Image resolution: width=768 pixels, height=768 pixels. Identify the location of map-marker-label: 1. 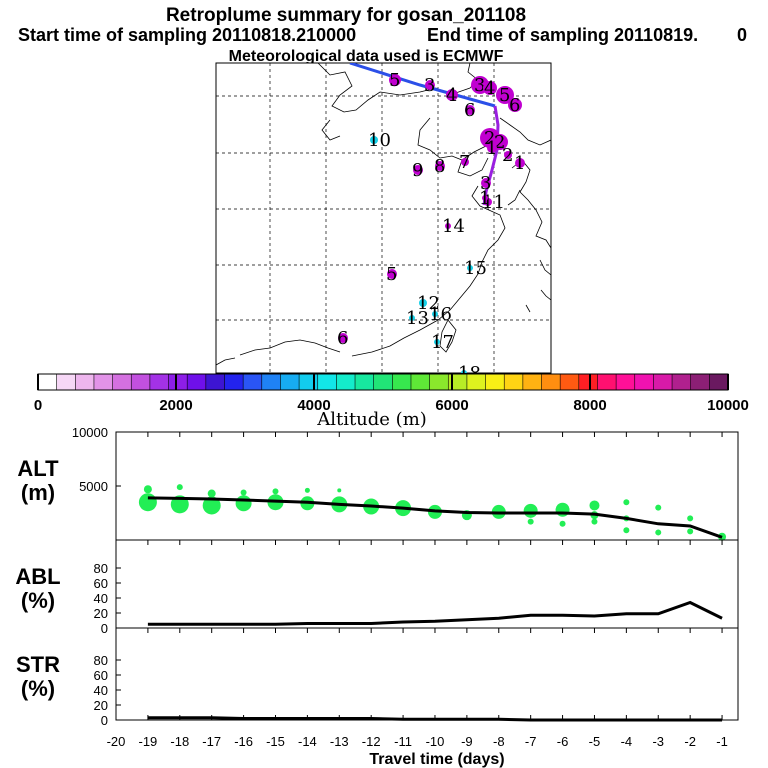
(484, 198).